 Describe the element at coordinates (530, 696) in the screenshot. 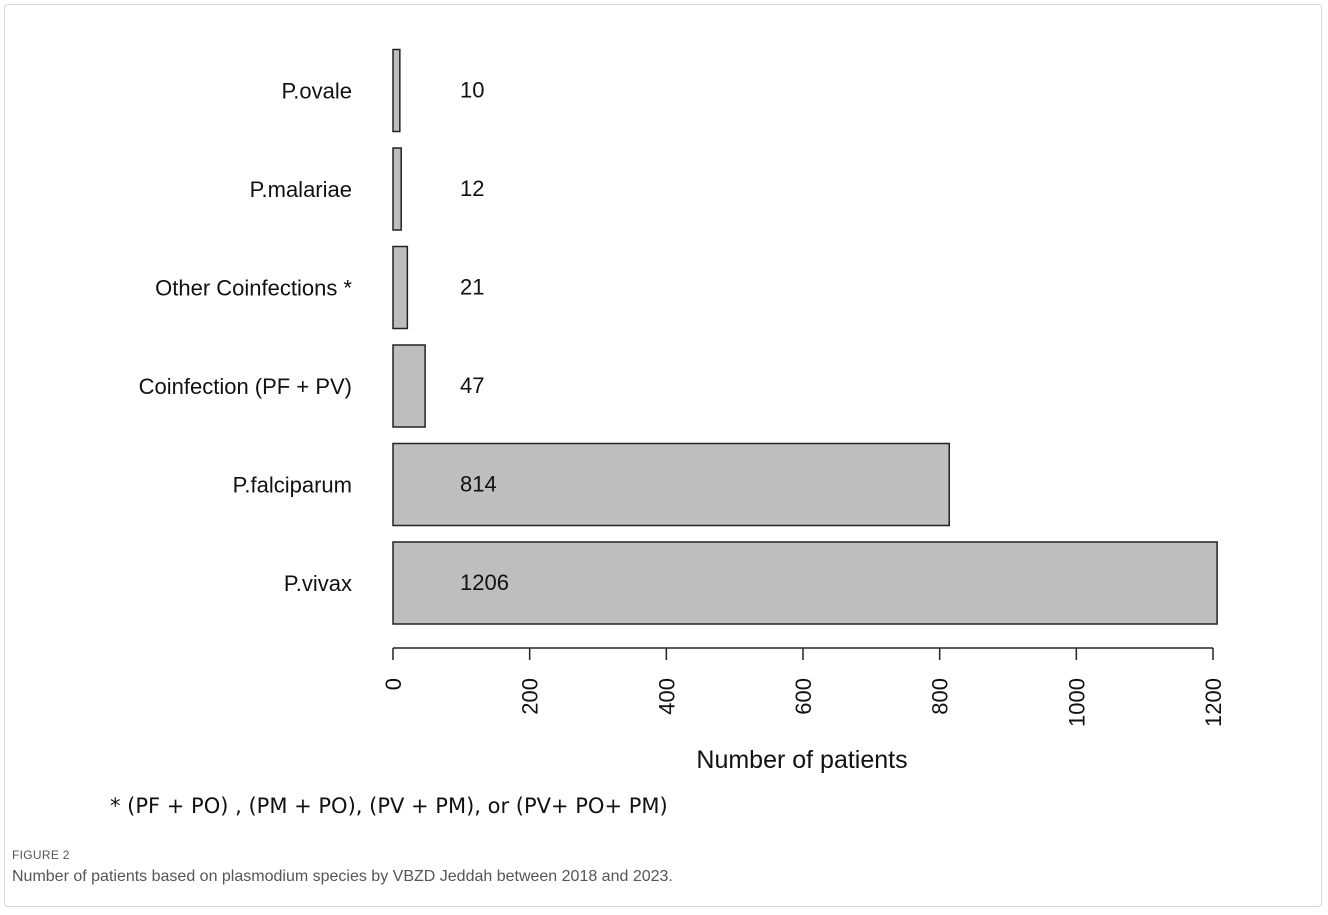

I see `x-tick-label-200: 200` at that location.